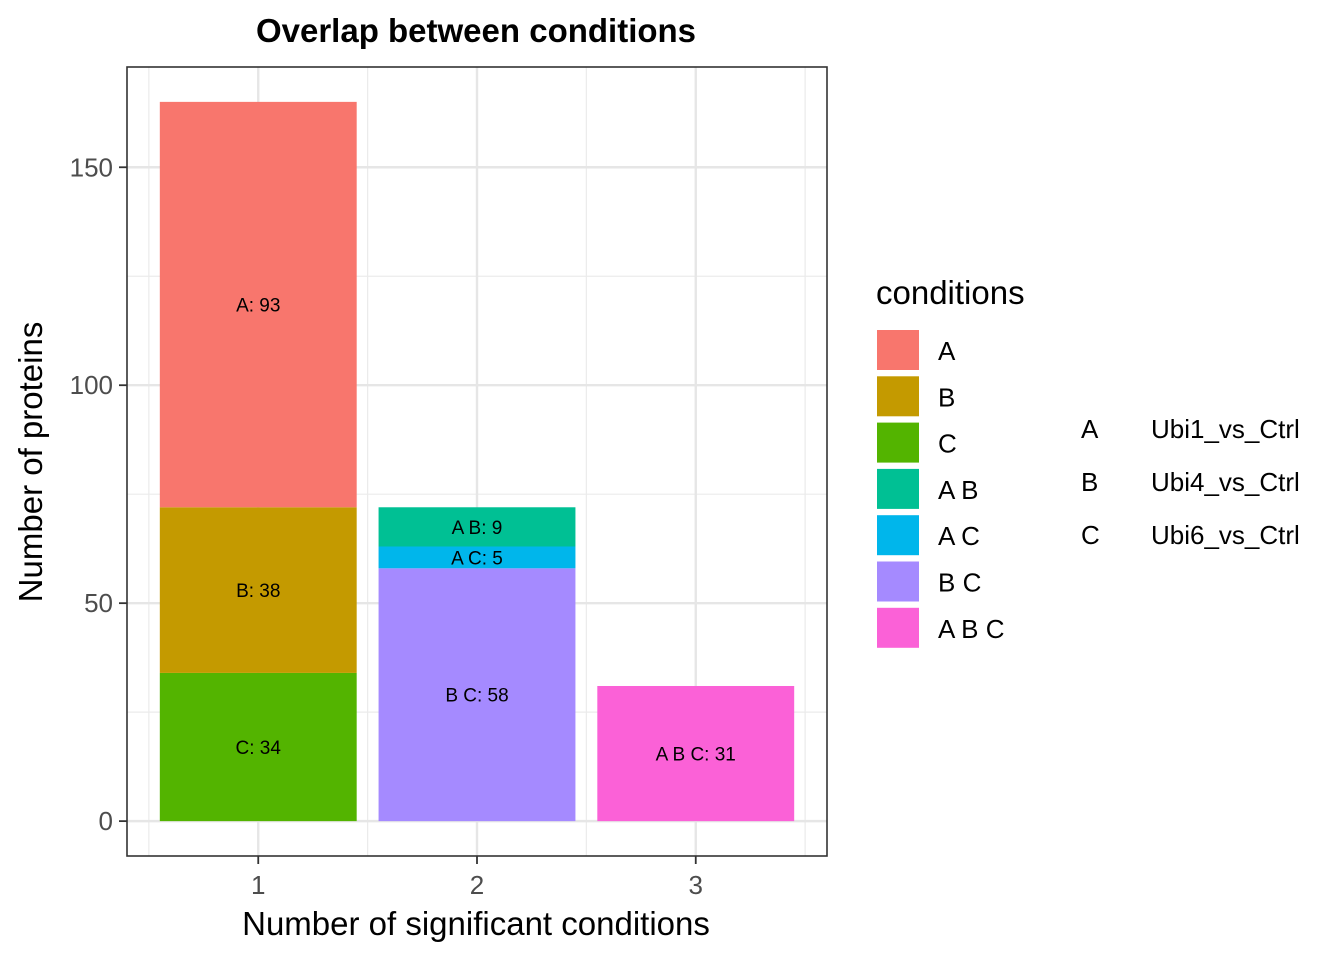  What do you see at coordinates (476, 30) in the screenshot?
I see `chart-title: Overlap between conditions` at bounding box center [476, 30].